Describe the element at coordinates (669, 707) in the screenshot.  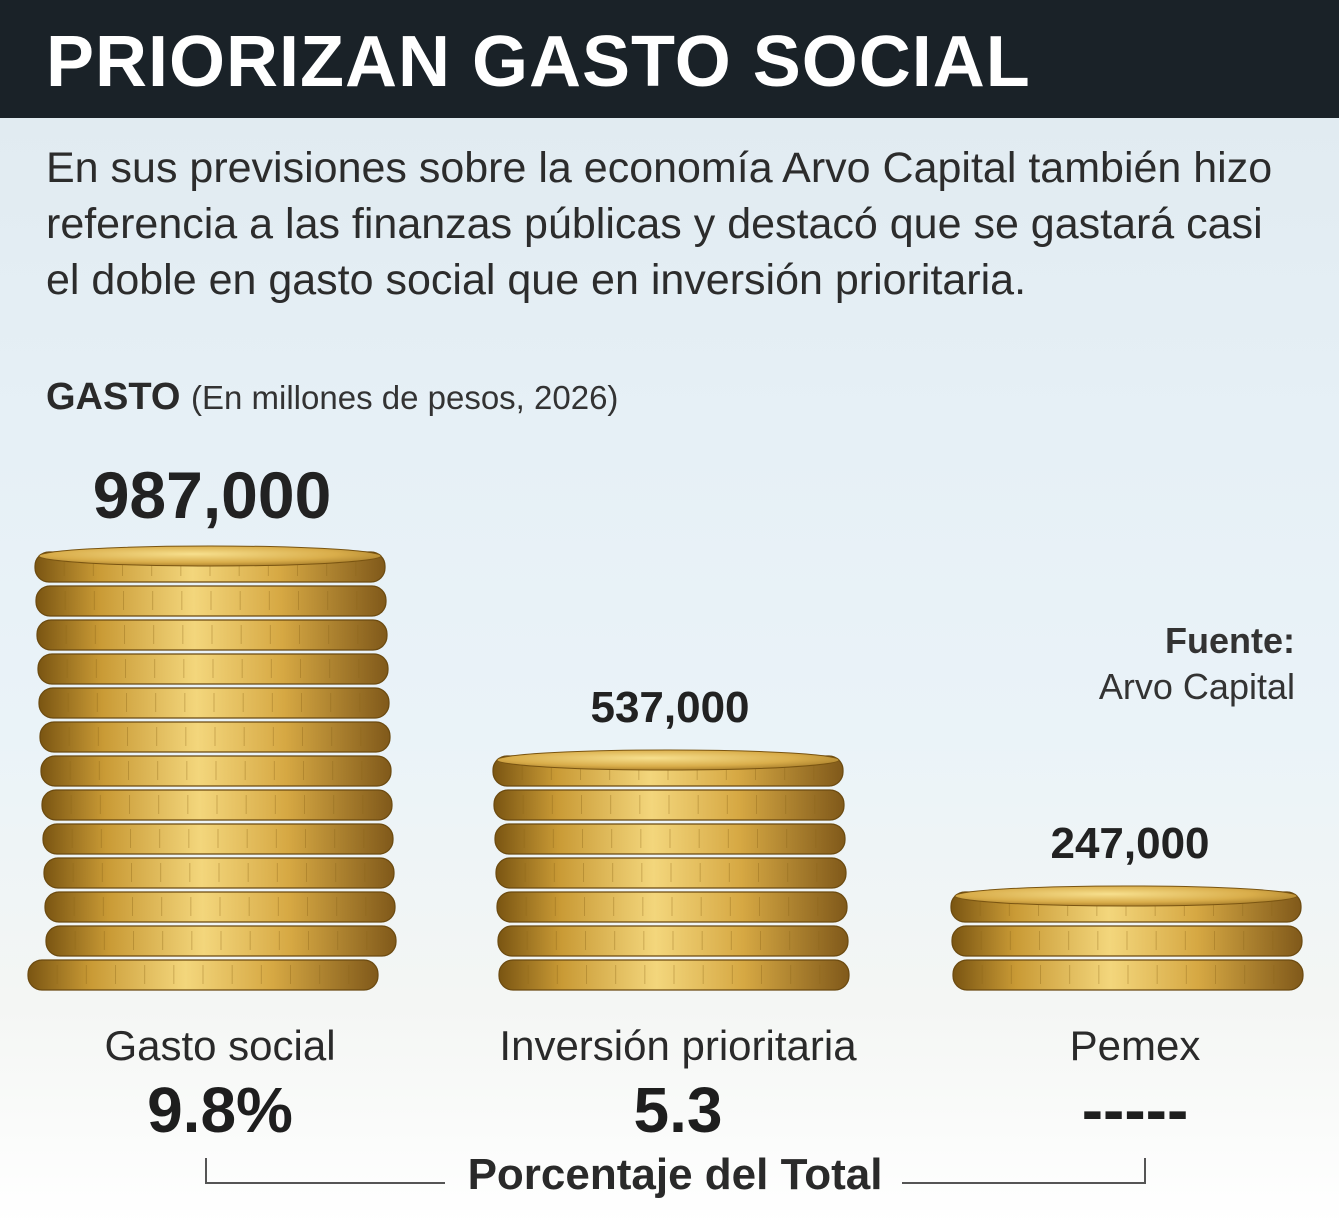
I see `value-label: 537,000` at that location.